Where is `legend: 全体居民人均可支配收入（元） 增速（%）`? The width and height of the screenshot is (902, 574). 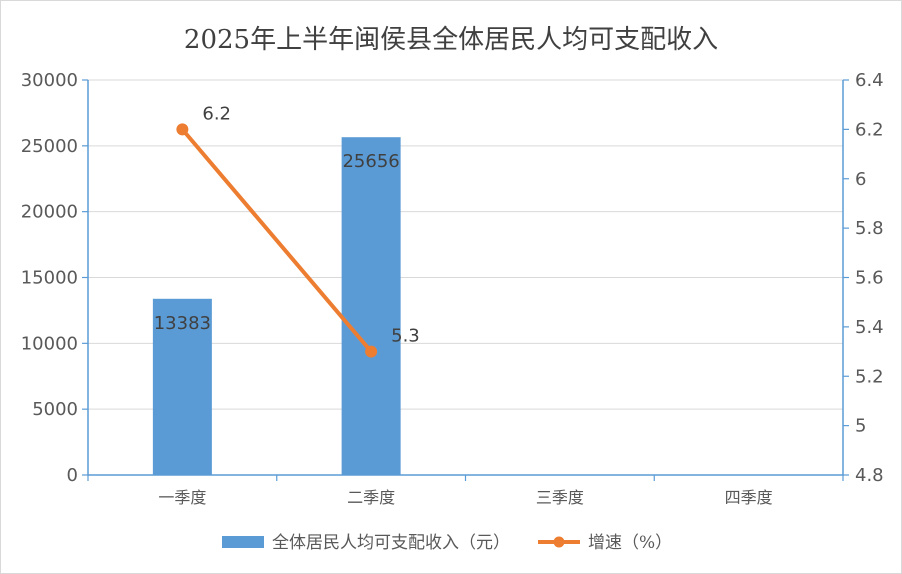
legend: 全体居民人均可支配收入（元） 增速（%） is located at coordinates (447, 543).